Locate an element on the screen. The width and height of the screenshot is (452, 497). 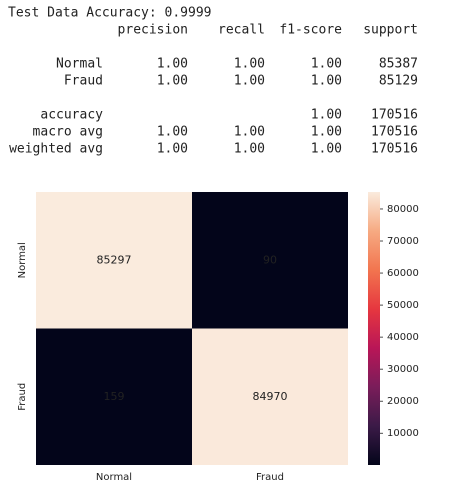
cell-label: 159 is located at coordinates (114, 396).